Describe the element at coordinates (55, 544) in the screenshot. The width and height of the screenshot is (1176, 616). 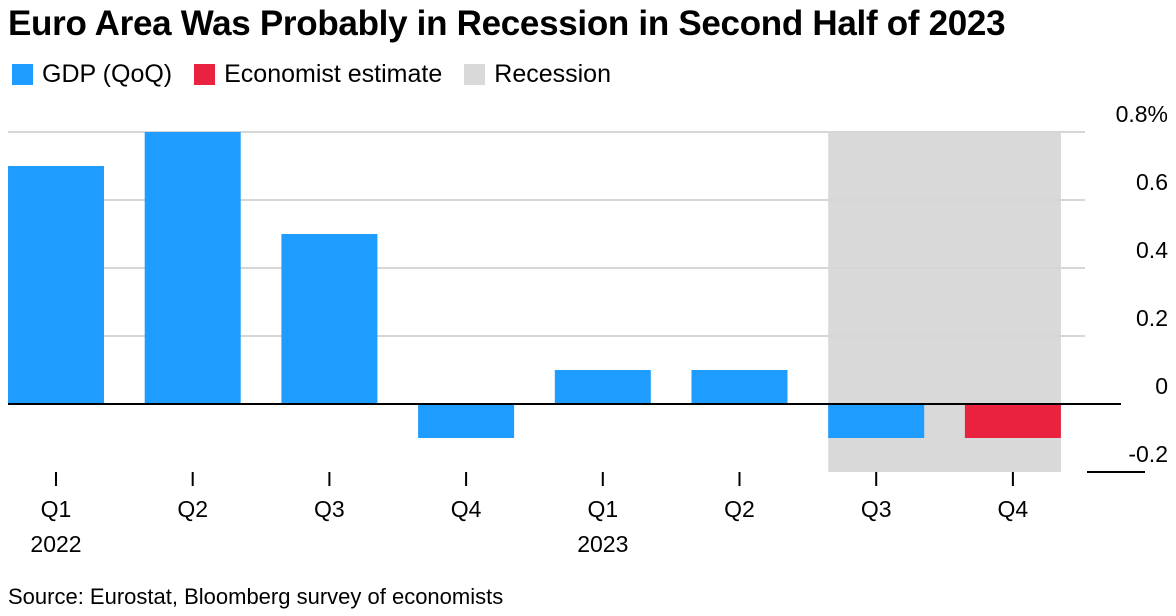
I see `x-year-label: 2022` at that location.